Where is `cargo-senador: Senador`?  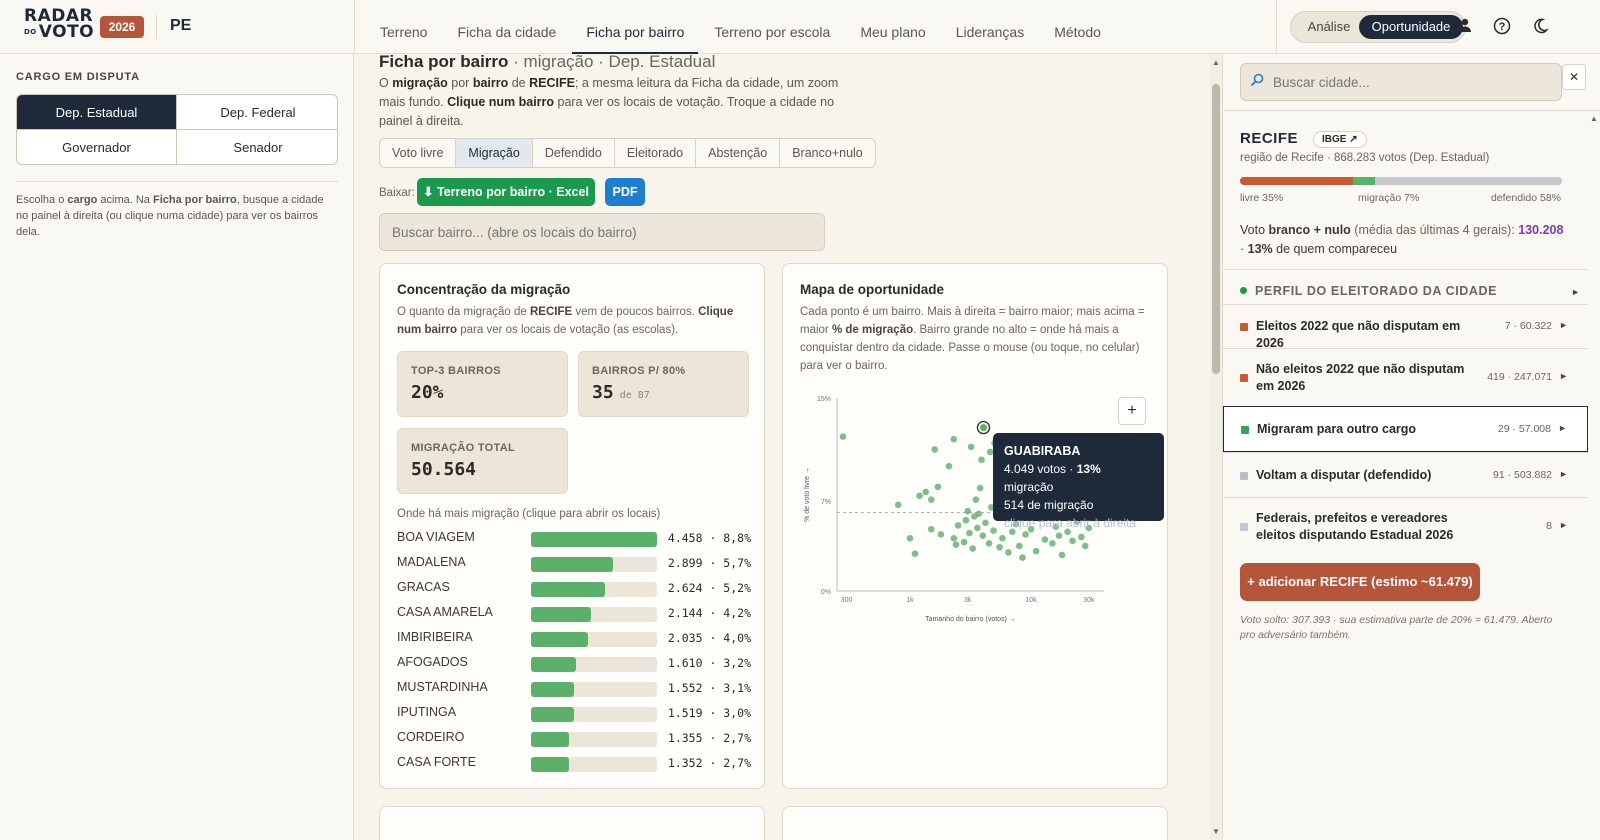 cargo-senador: Senador is located at coordinates (258, 147).